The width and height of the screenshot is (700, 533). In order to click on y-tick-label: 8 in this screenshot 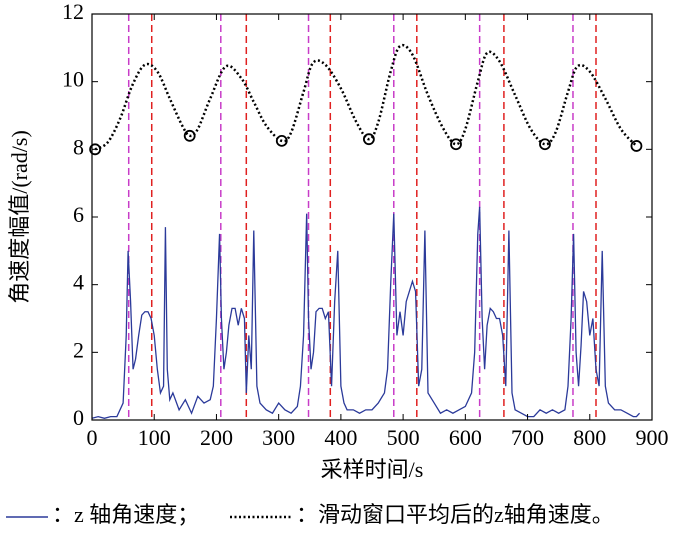, I will do `click(78, 146)`.